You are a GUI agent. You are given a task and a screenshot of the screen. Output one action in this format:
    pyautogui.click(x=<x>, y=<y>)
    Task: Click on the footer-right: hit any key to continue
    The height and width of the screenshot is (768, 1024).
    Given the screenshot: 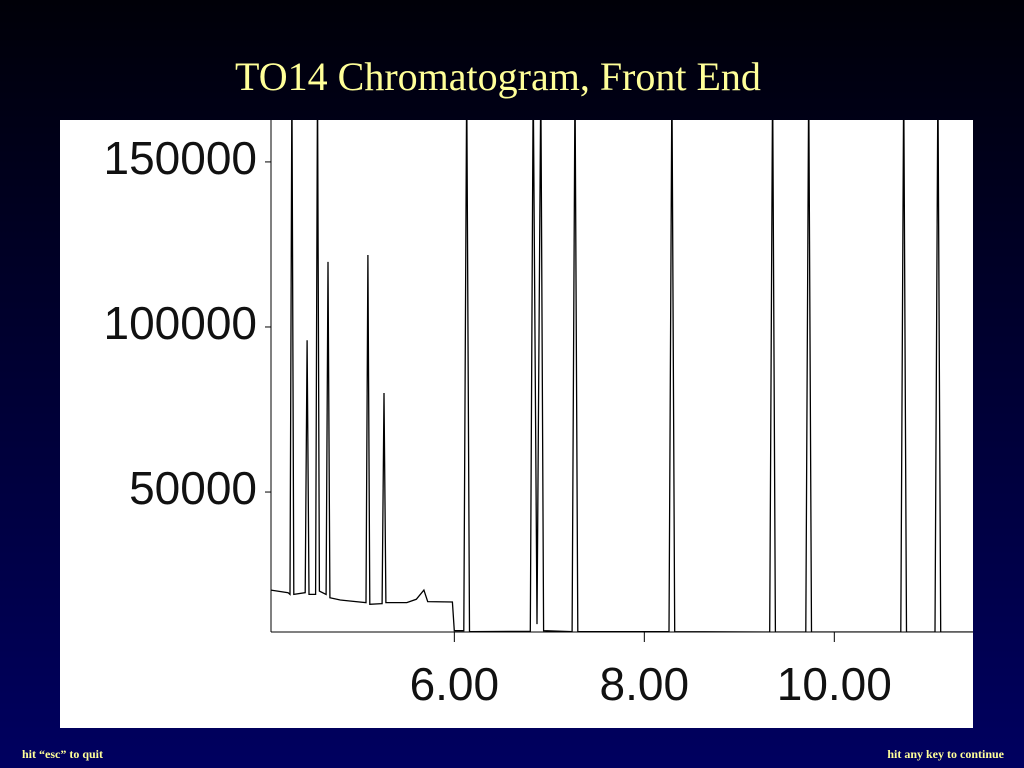 What is the action you would take?
    pyautogui.click(x=945, y=754)
    